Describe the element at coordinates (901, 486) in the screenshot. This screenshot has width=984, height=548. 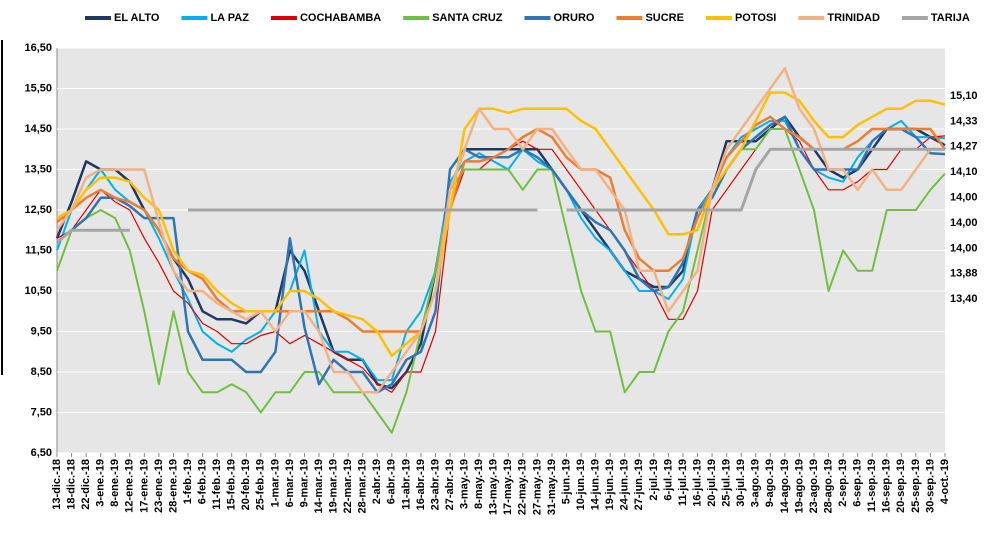
I see `x-tick-label: 20-sep.-19` at that location.